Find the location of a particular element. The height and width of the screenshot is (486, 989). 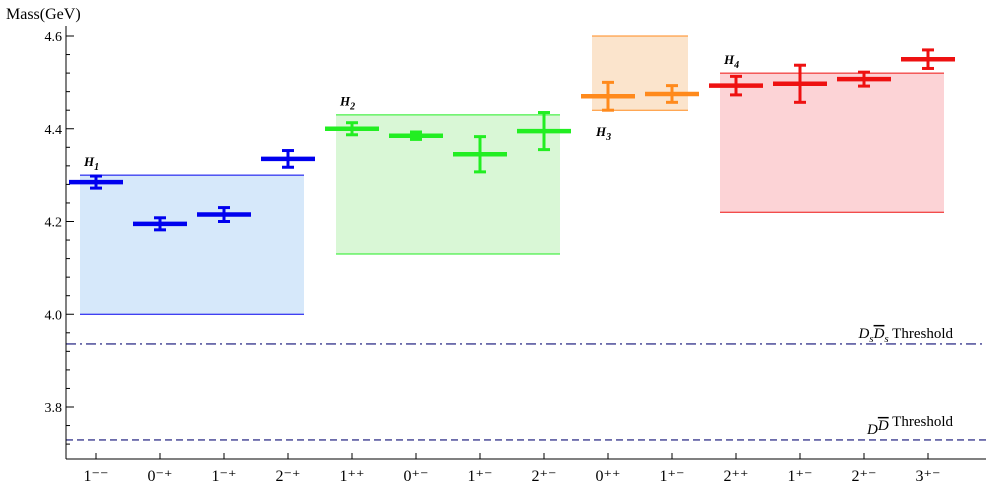

group-label: H2 is located at coordinates (347, 103).